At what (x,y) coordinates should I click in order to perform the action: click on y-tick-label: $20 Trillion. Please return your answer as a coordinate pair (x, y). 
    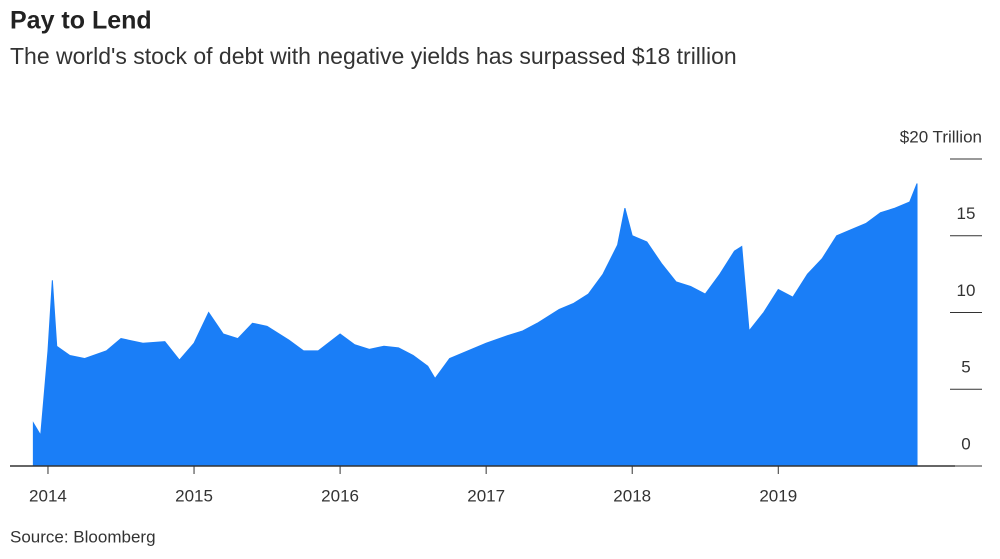
    Looking at the image, I should click on (941, 136).